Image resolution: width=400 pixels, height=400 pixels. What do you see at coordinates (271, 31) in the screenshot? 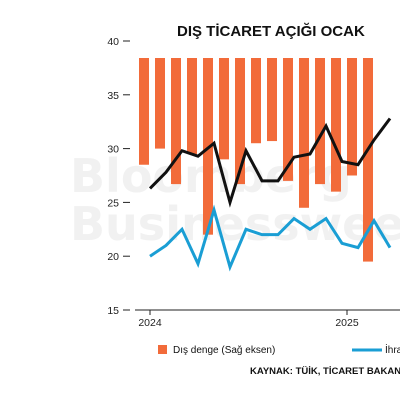
I see `chart-title: DIŞ TİCARET AÇIĞI OCAK` at bounding box center [271, 31].